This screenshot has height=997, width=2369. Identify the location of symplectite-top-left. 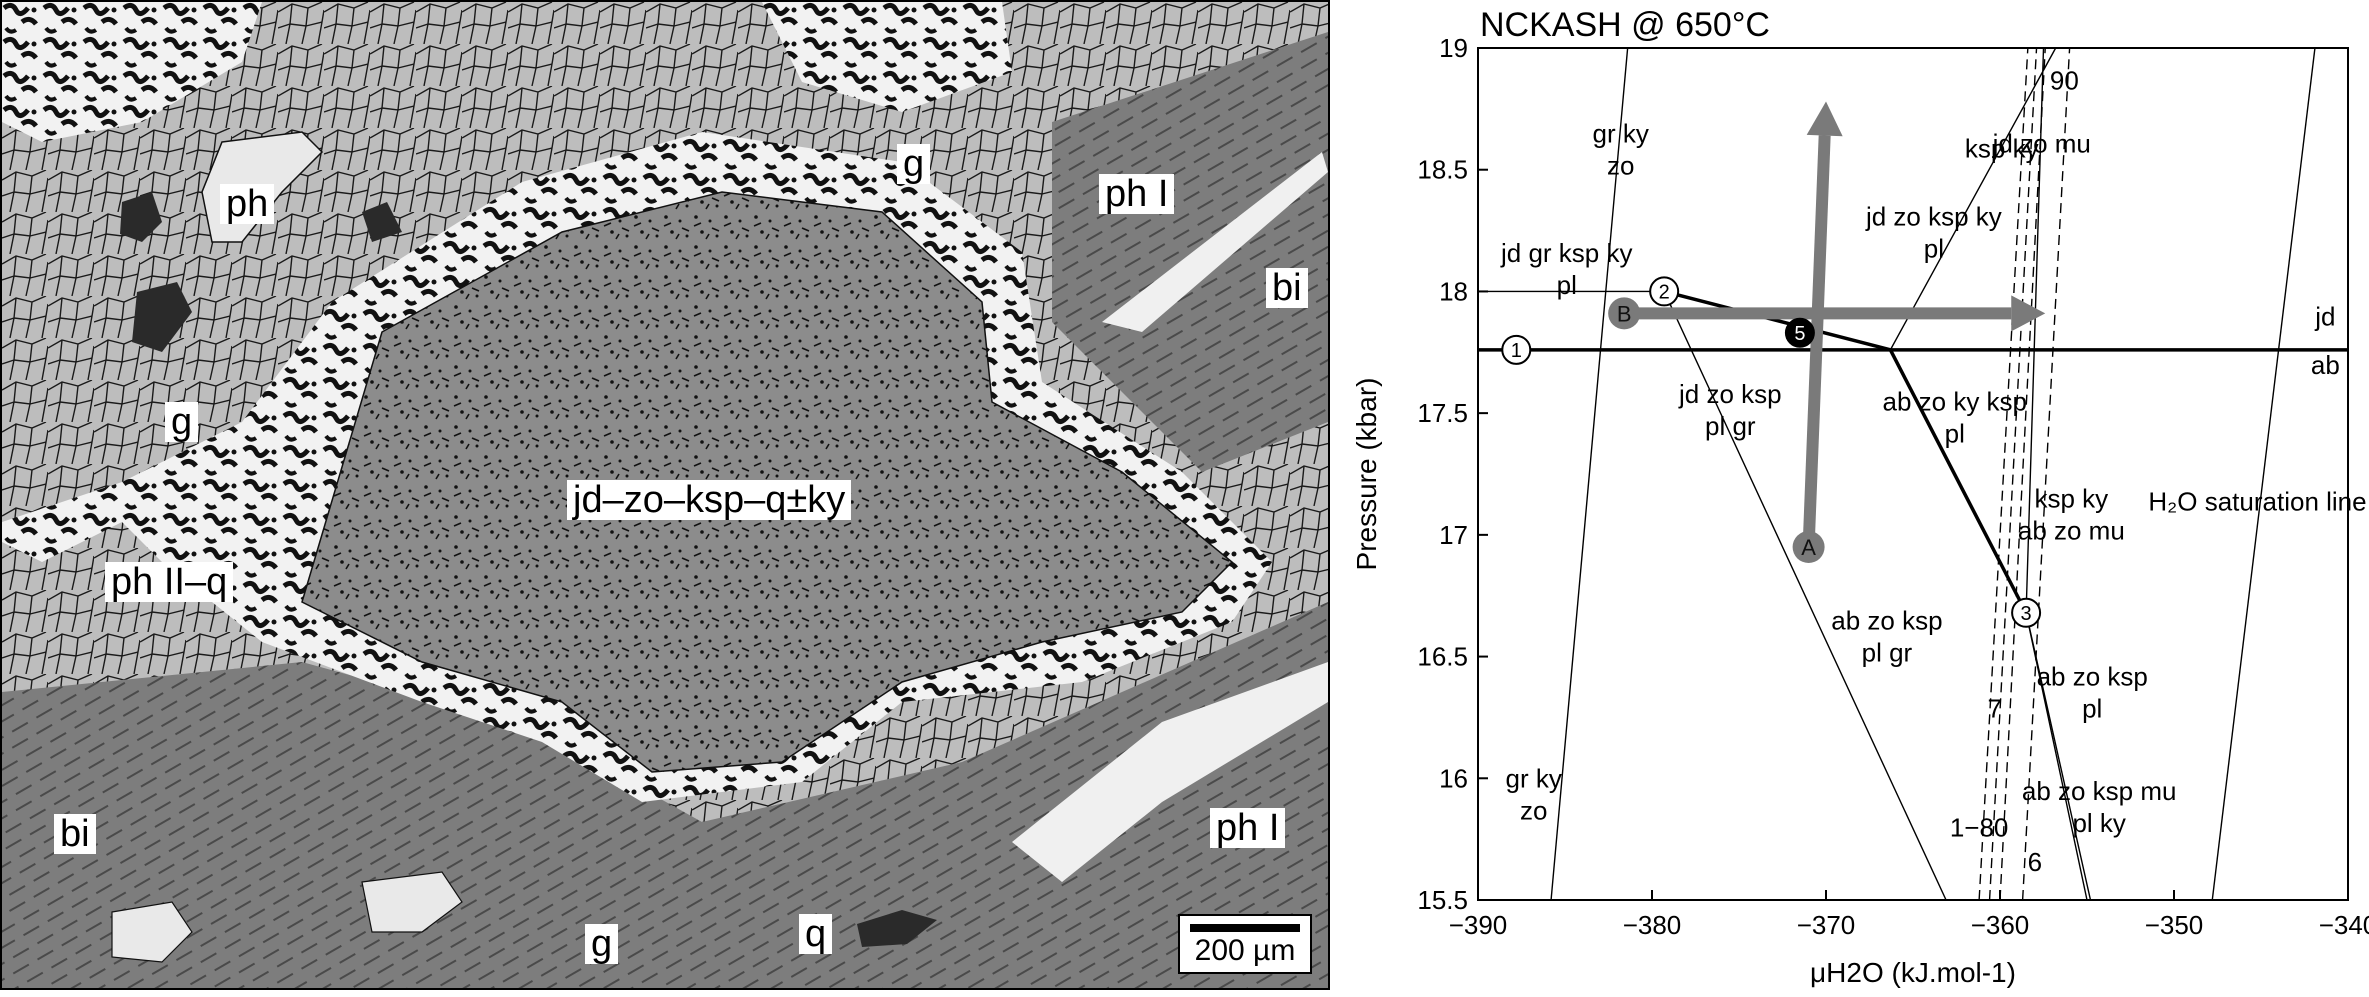
(132, 72).